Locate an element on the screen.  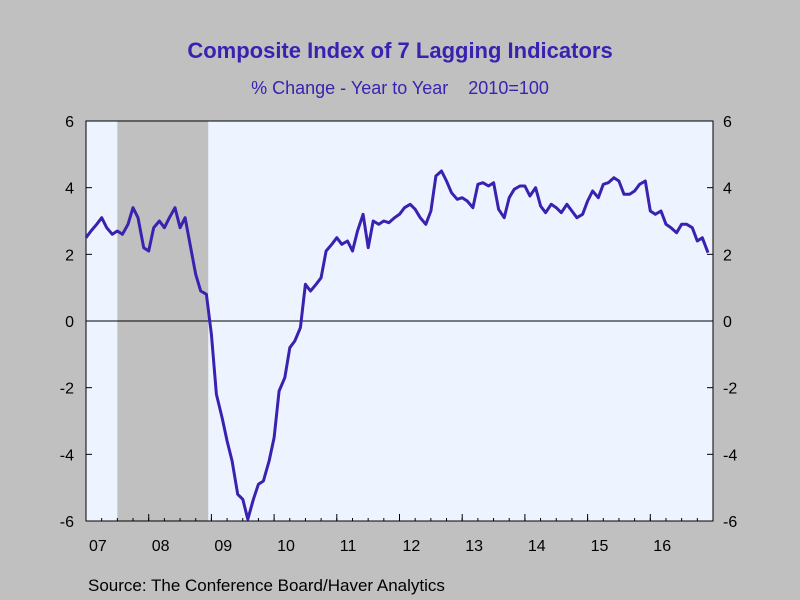
x-tick-label: 14 is located at coordinates (537, 546).